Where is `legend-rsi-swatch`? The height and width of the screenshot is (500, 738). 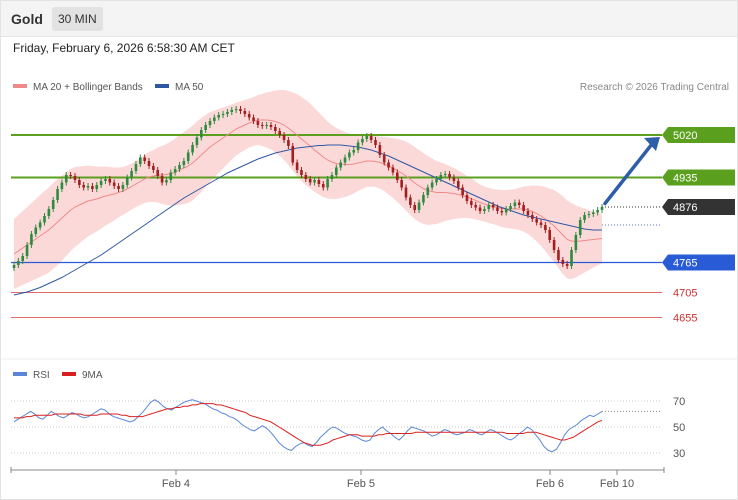
legend-rsi-swatch is located at coordinates (20, 374).